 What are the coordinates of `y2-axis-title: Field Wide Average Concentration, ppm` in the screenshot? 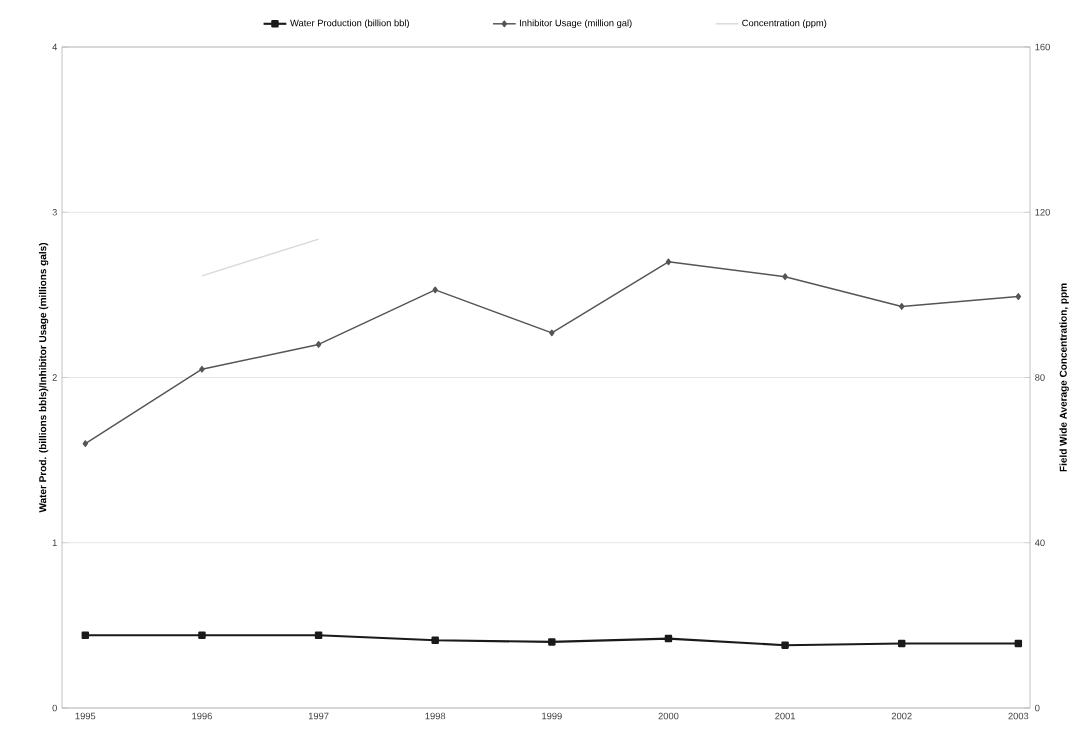 It's located at (1064, 377).